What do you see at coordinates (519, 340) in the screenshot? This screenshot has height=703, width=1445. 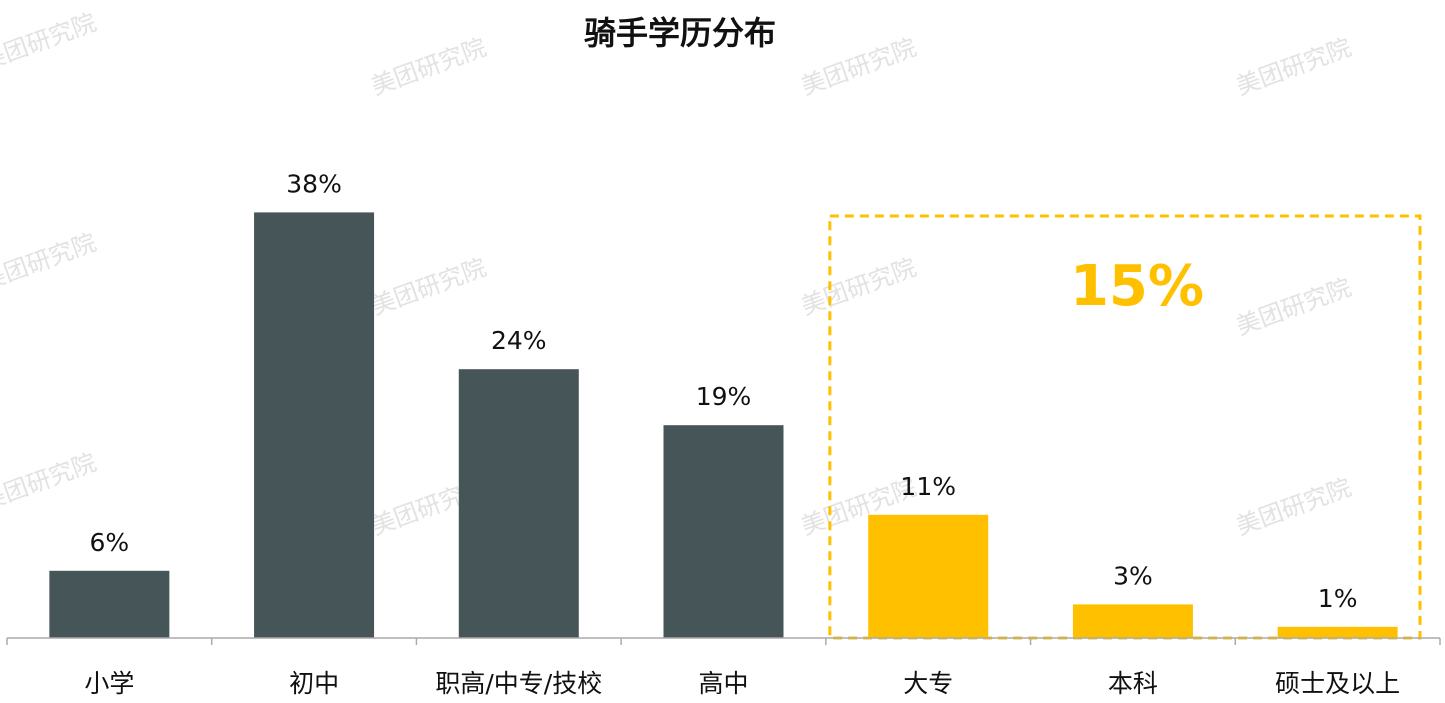 I see `data-label: 24%` at bounding box center [519, 340].